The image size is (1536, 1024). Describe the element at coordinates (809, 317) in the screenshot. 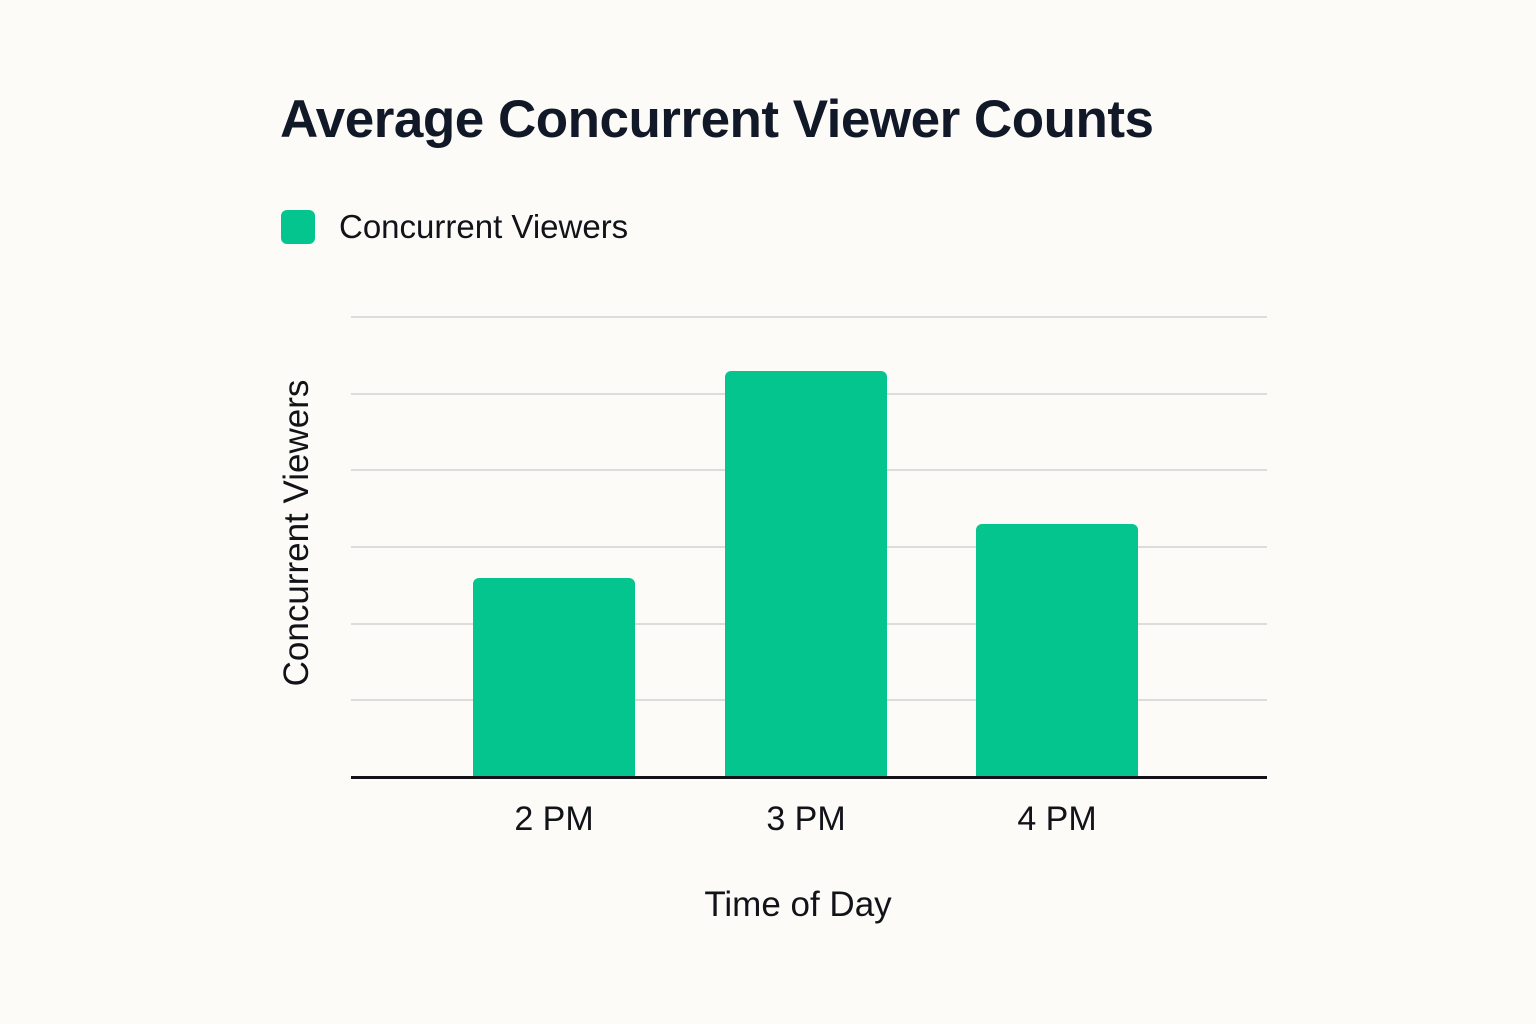

I see `gridline` at that location.